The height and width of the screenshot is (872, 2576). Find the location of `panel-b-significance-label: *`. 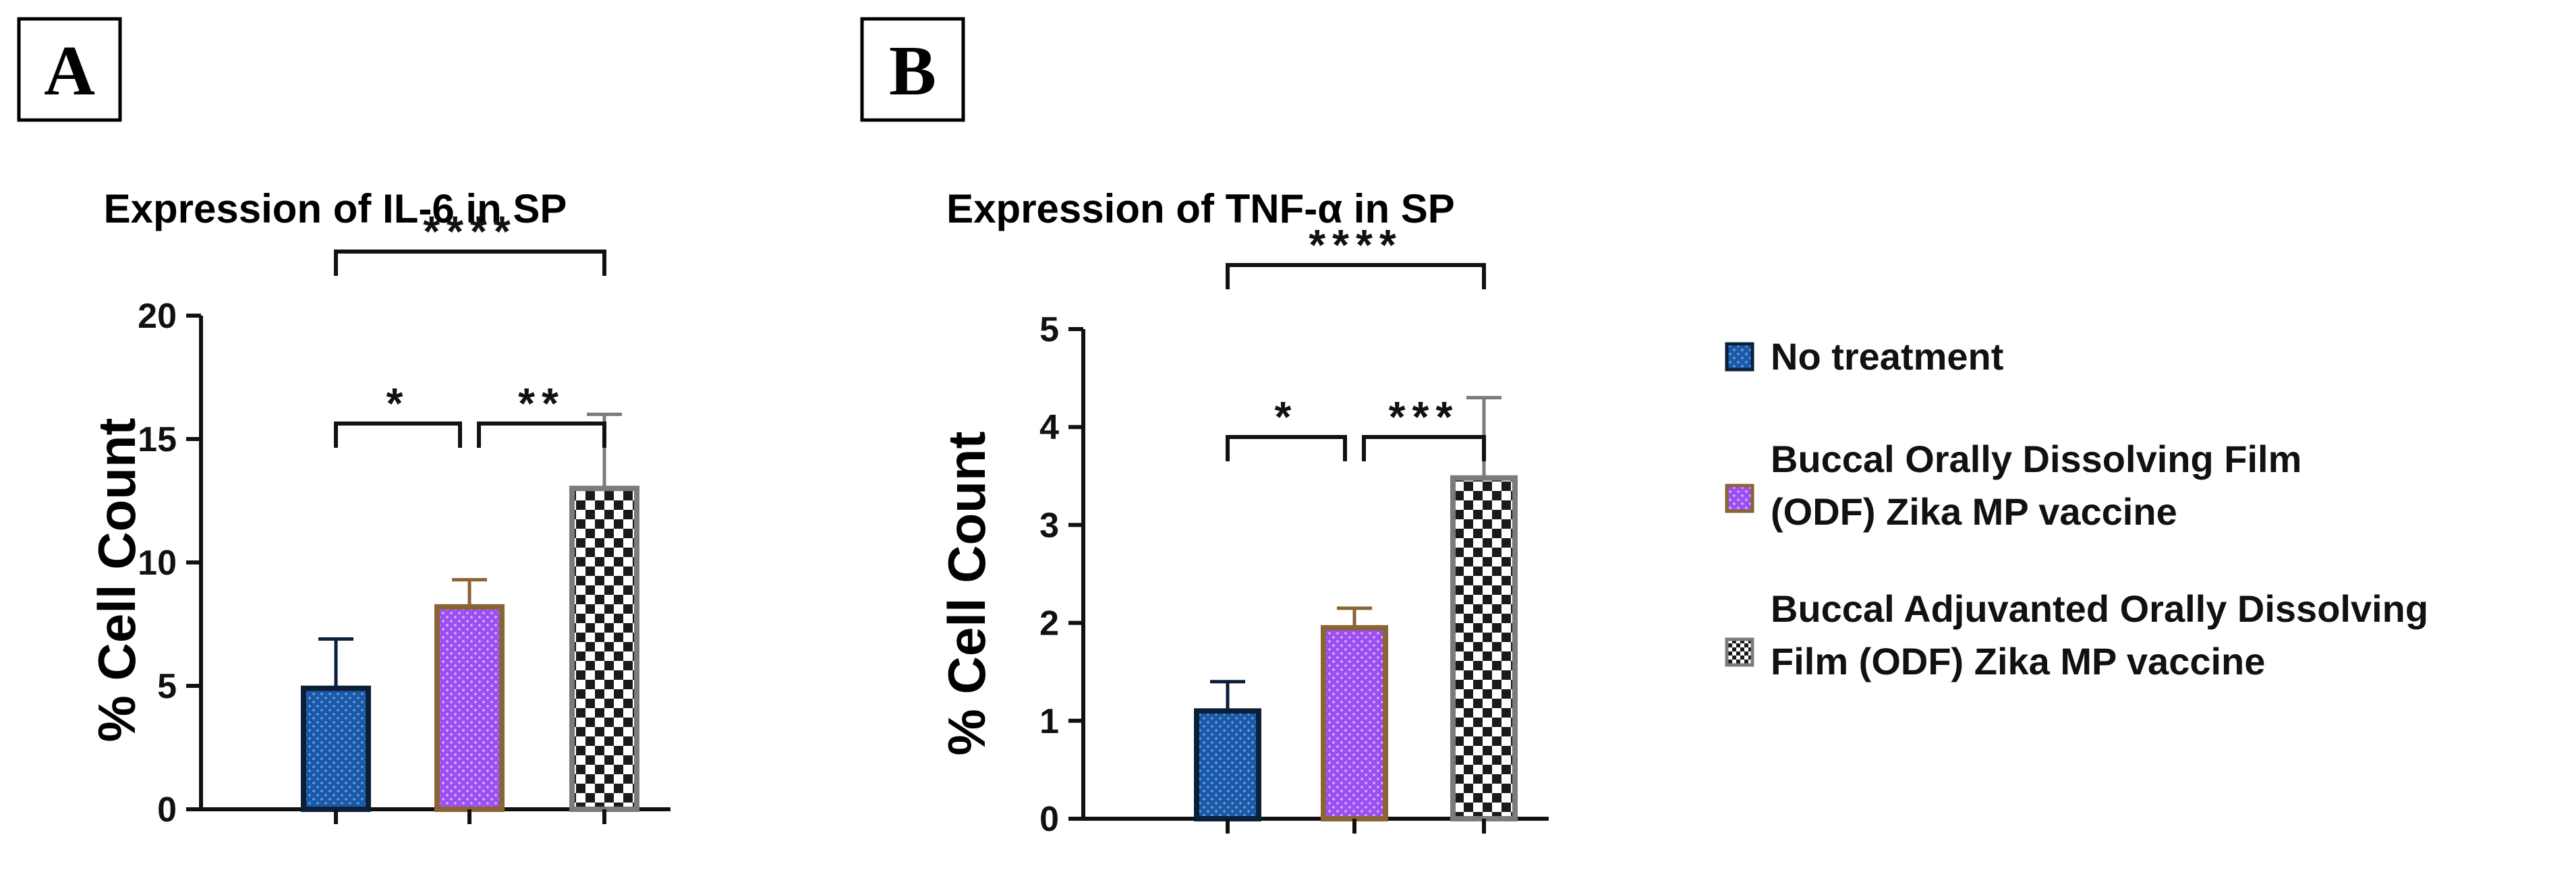

panel-b-significance-label: * is located at coordinates (1286, 417).